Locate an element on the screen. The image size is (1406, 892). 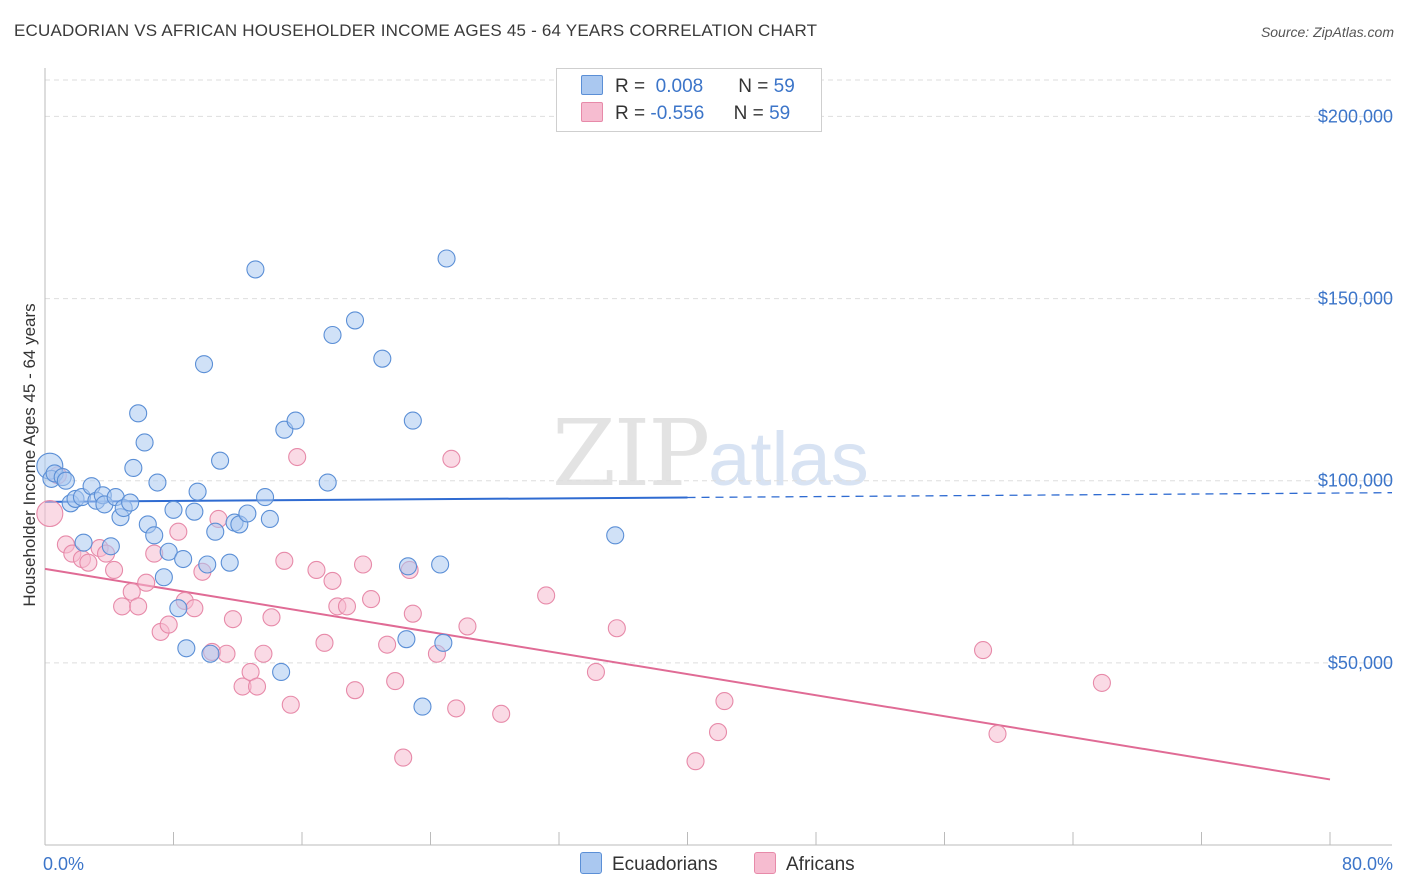
x-tick-label: 0.0% is located at coordinates (63, 864).